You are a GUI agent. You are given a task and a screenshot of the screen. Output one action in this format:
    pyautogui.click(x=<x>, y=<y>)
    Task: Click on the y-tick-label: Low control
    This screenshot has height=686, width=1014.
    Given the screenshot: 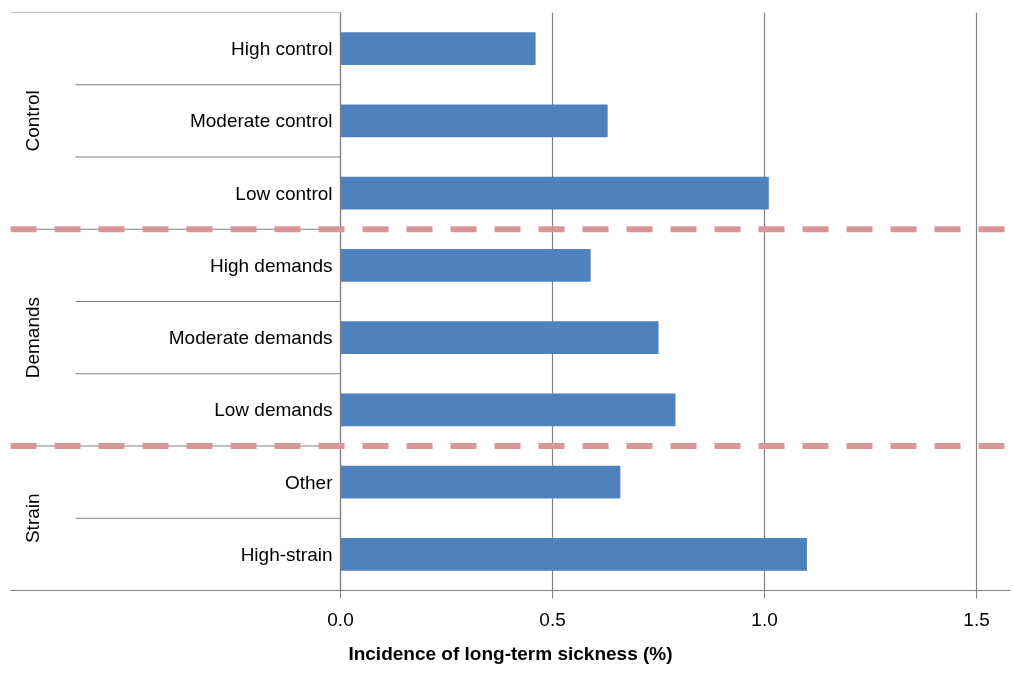 What is the action you would take?
    pyautogui.click(x=284, y=193)
    